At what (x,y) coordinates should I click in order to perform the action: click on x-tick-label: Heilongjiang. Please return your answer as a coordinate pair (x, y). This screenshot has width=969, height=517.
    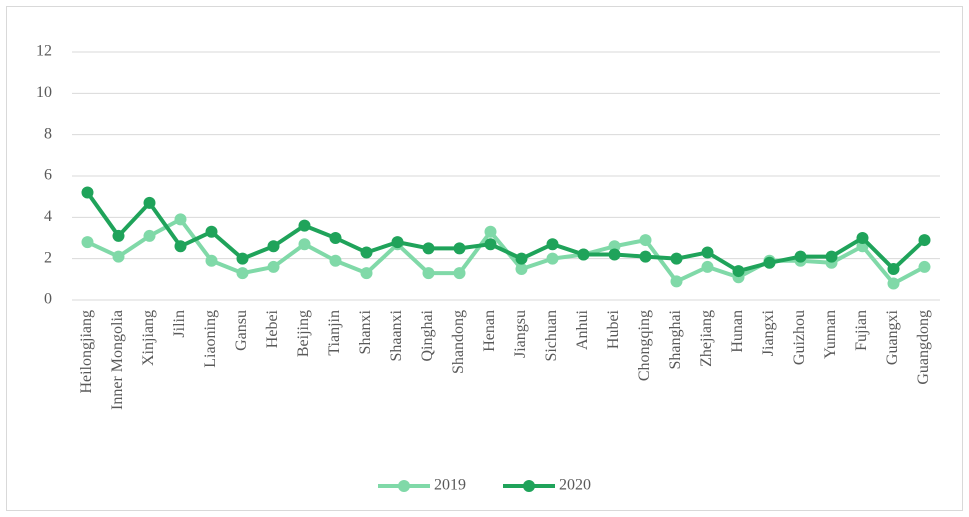
    Looking at the image, I should click on (86, 352).